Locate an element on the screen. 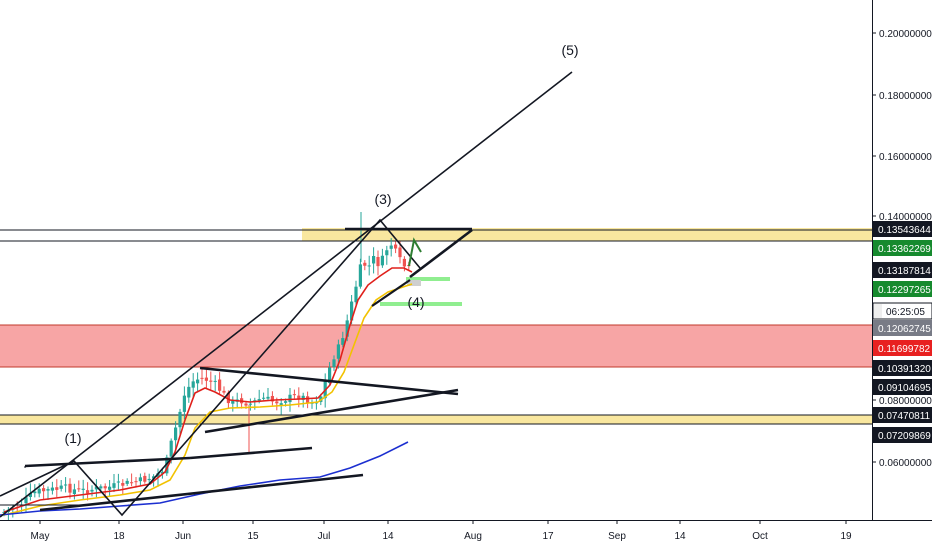 The height and width of the screenshot is (555, 932). badge-label-3: 0.12297265 is located at coordinates (904, 290).